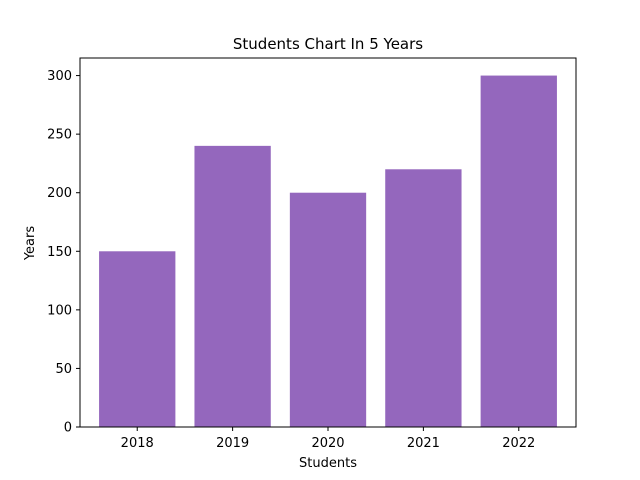 This screenshot has width=640, height=480. Describe the element at coordinates (232, 443) in the screenshot. I see `x-tick-label: 2019` at that location.